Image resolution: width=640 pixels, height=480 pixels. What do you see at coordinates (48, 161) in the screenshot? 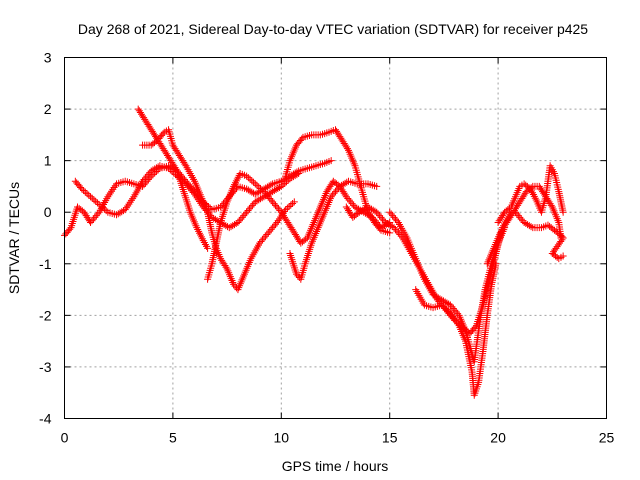
I see `y-tick-label: 1` at bounding box center [48, 161].